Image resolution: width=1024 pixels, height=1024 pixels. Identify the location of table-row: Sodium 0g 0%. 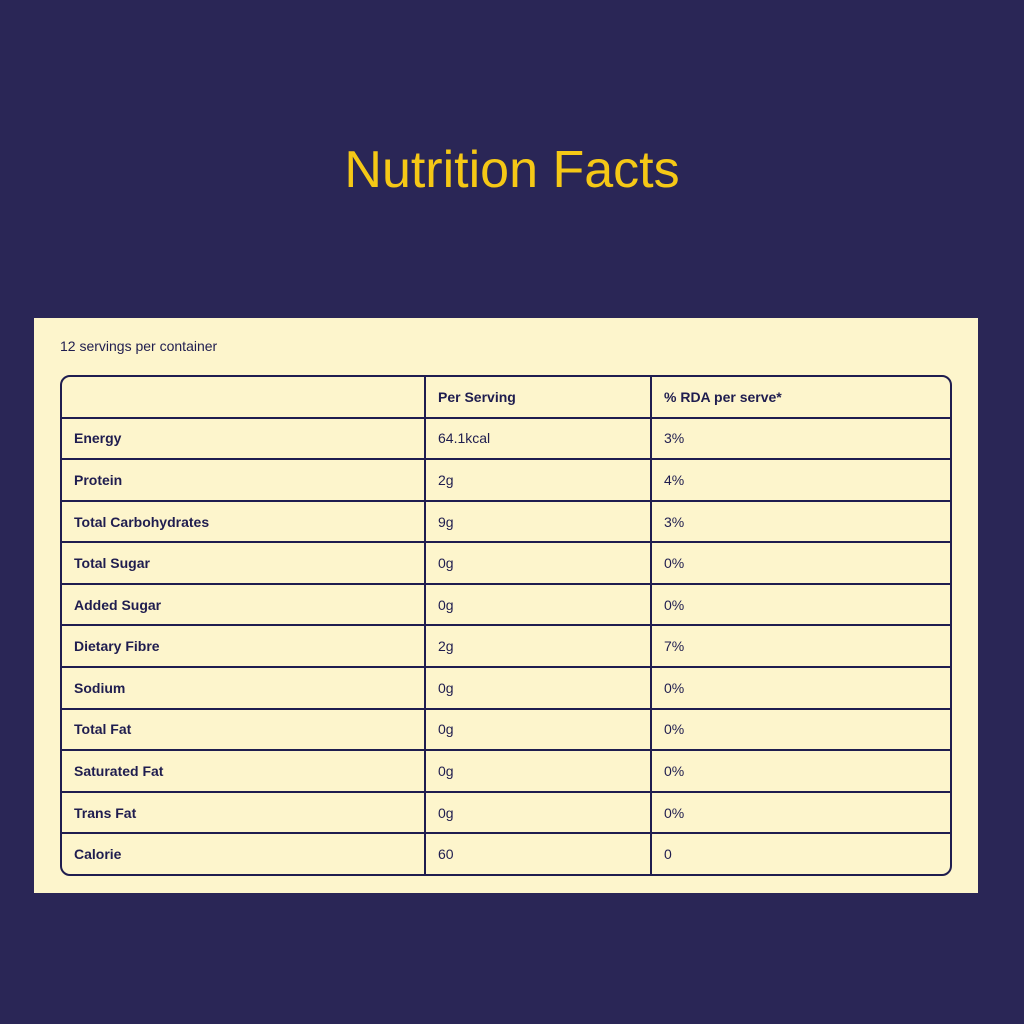
(506, 688).